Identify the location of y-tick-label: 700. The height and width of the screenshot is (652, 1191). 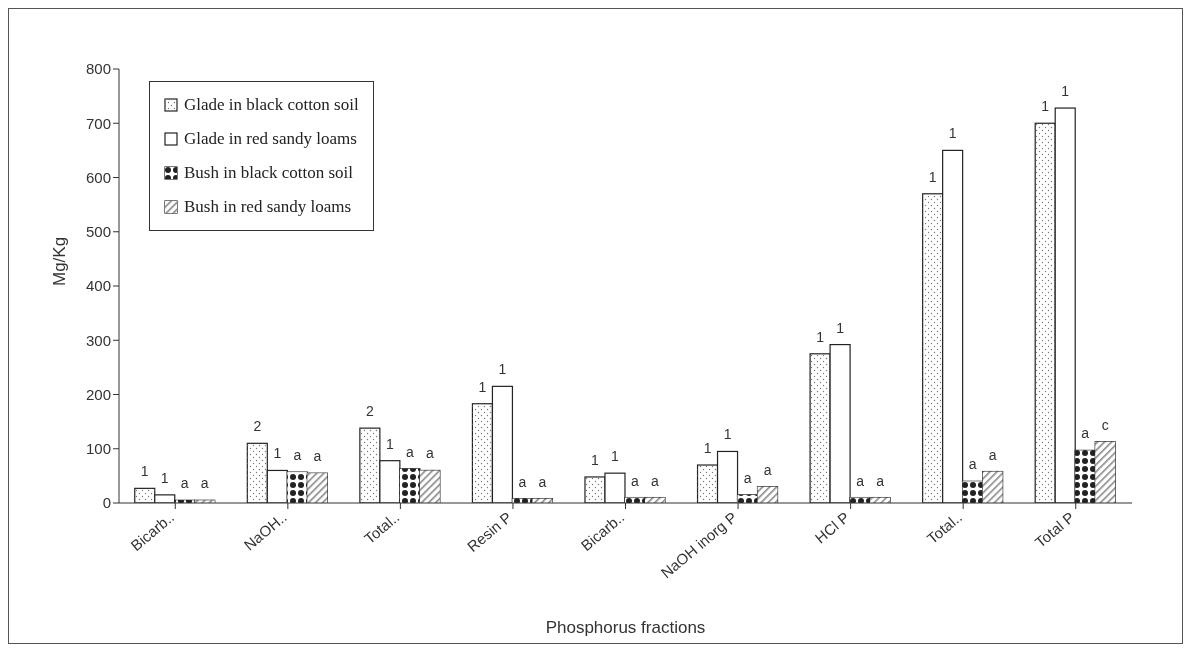
(98, 123).